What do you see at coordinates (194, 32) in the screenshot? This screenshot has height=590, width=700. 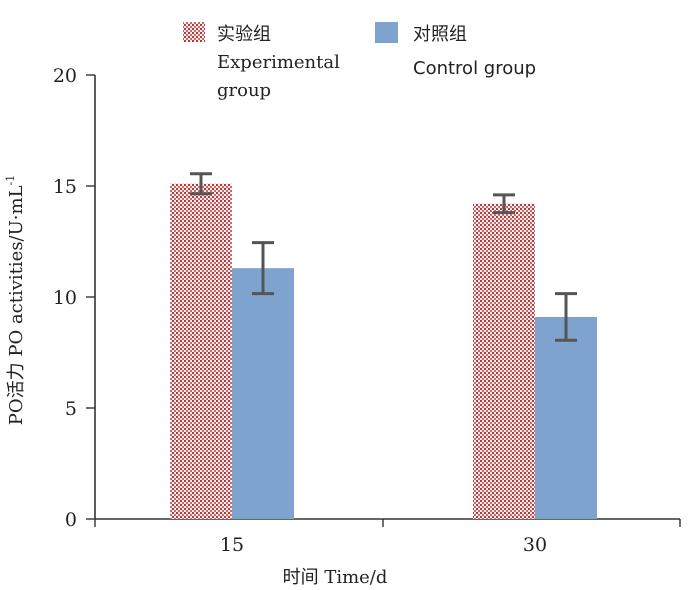 I see `legend-swatch-experimental` at bounding box center [194, 32].